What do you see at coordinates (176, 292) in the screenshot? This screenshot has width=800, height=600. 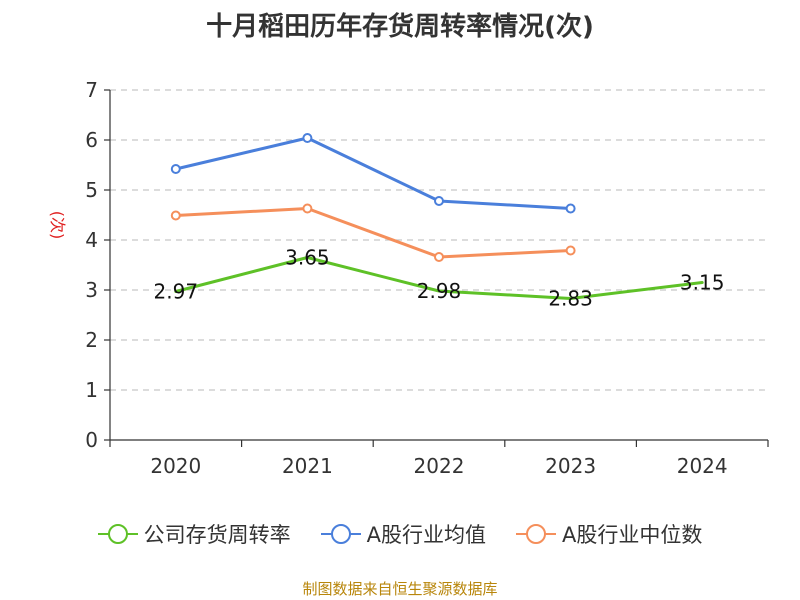 I see `data-label: 2.97` at bounding box center [176, 292].